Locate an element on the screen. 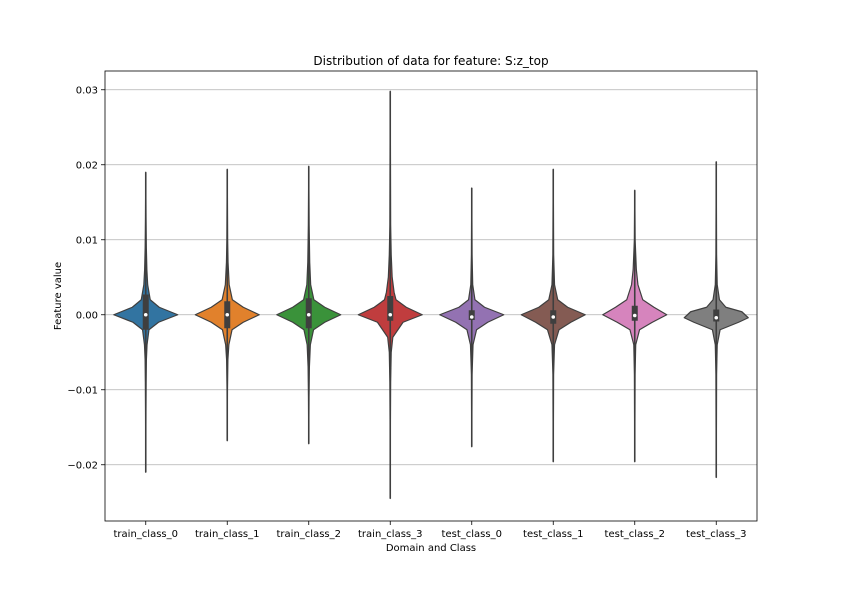  x-tick-label: test_class_1 is located at coordinates (553, 534).